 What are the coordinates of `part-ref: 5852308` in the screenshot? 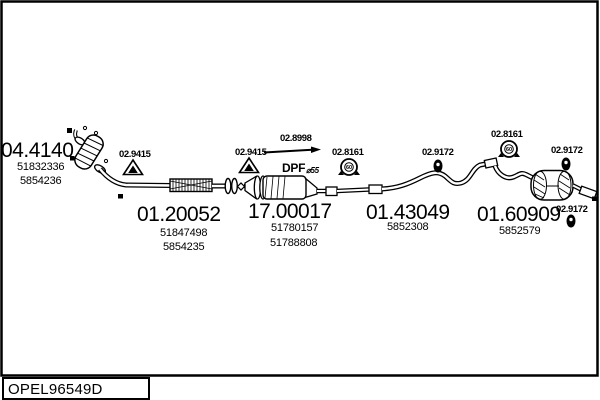 It's located at (408, 227).